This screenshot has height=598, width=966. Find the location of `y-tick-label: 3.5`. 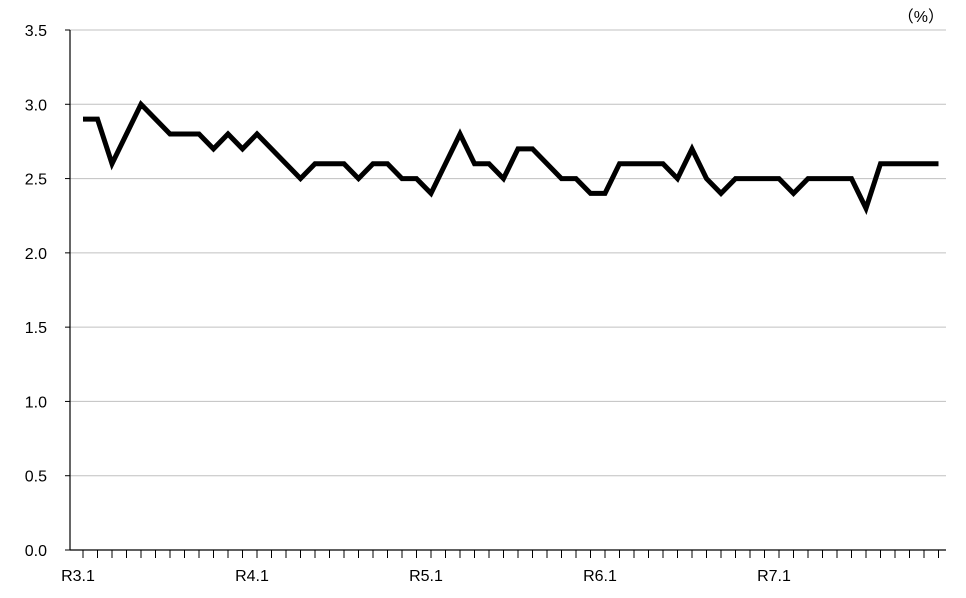

y-tick-label: 3.5 is located at coordinates (36, 31).